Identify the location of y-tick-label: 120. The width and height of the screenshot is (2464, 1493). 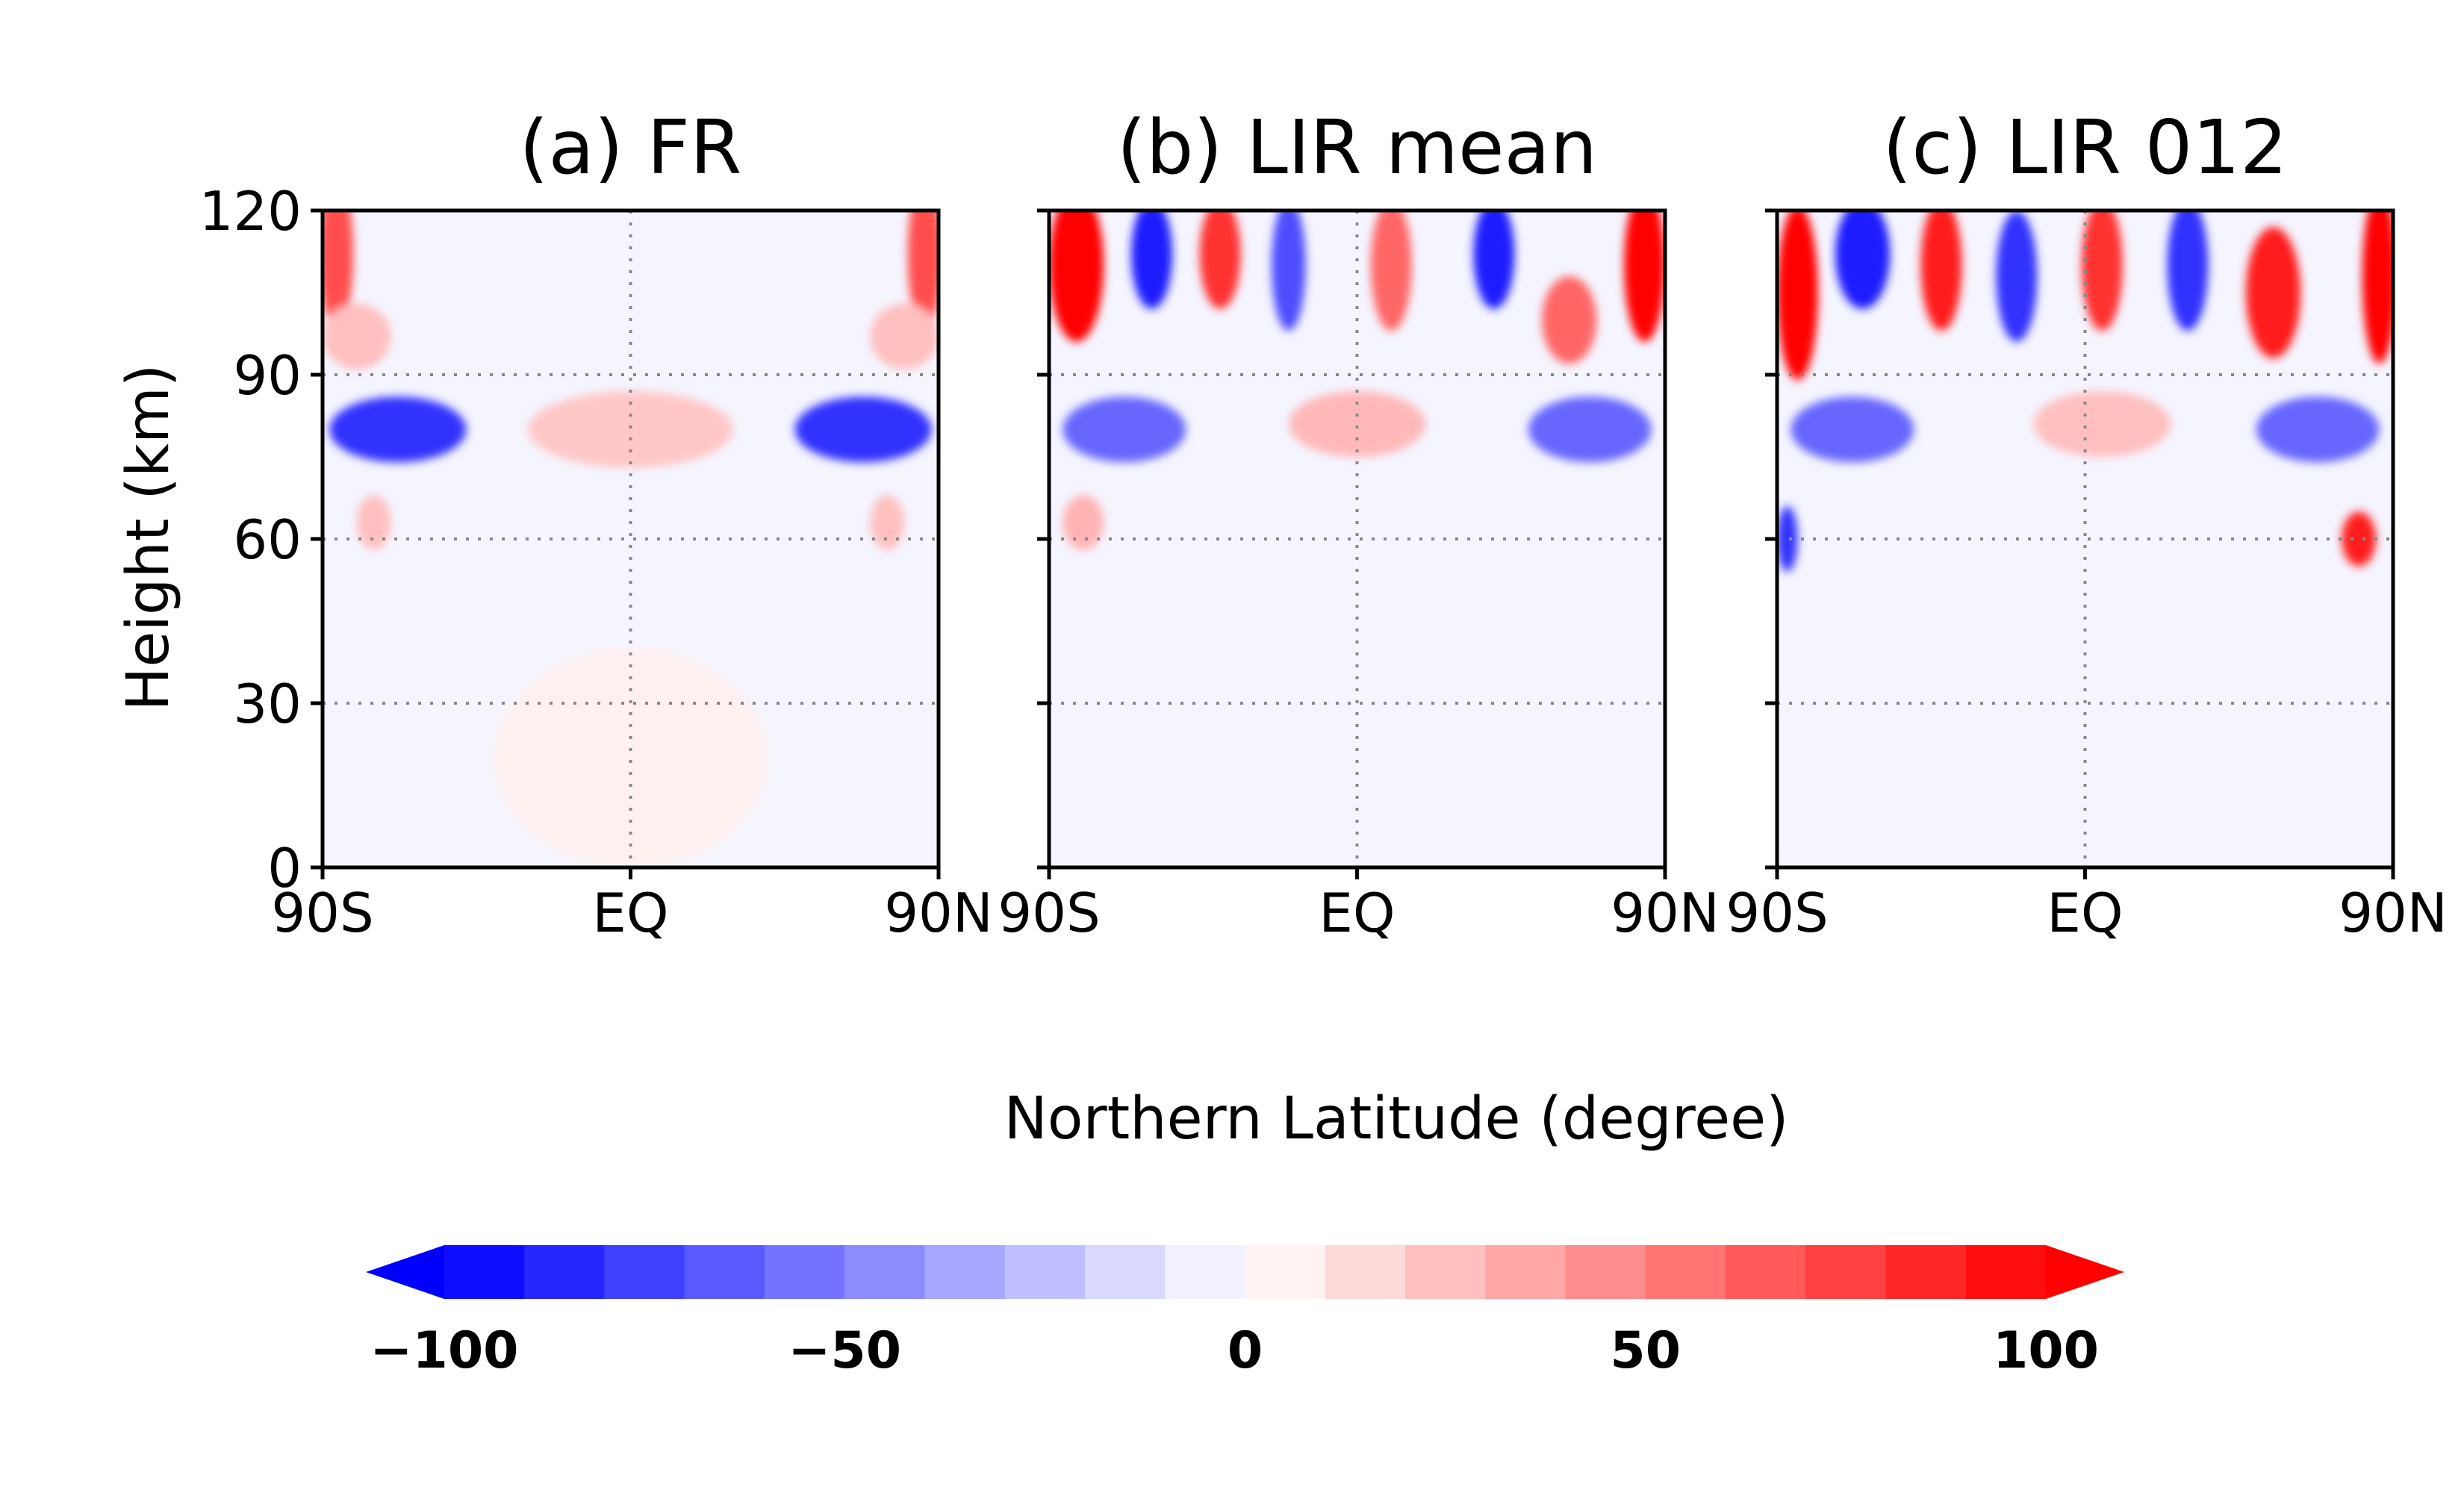
(250, 212).